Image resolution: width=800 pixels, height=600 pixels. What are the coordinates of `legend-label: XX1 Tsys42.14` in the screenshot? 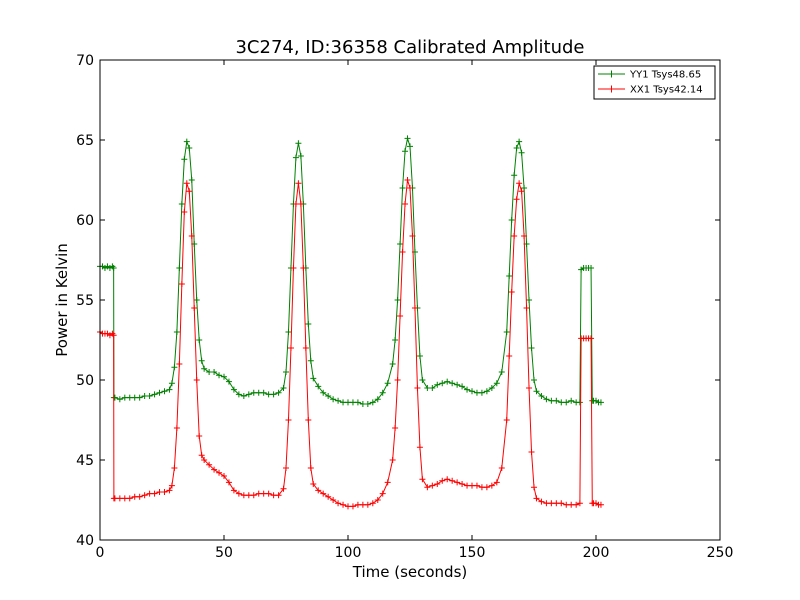 It's located at (666, 90).